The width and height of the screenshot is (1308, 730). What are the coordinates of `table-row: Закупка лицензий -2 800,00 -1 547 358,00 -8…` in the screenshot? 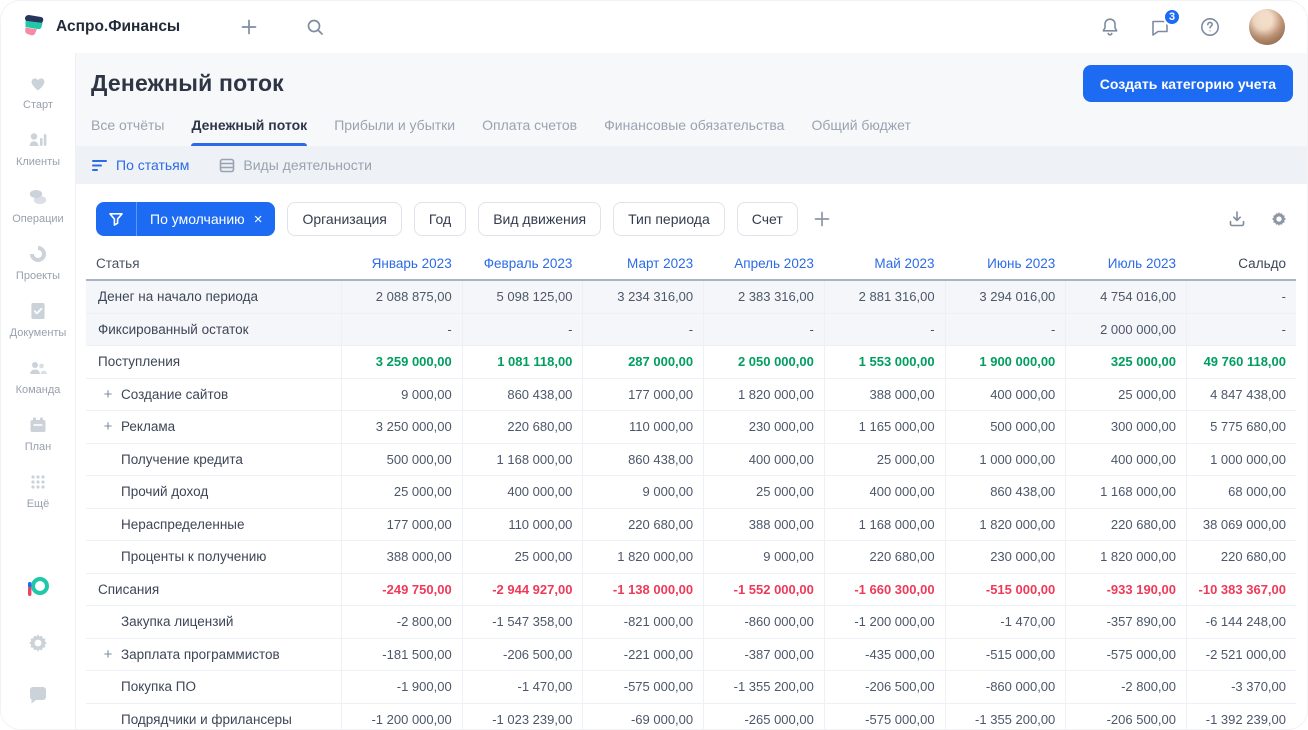 It's located at (691, 622).